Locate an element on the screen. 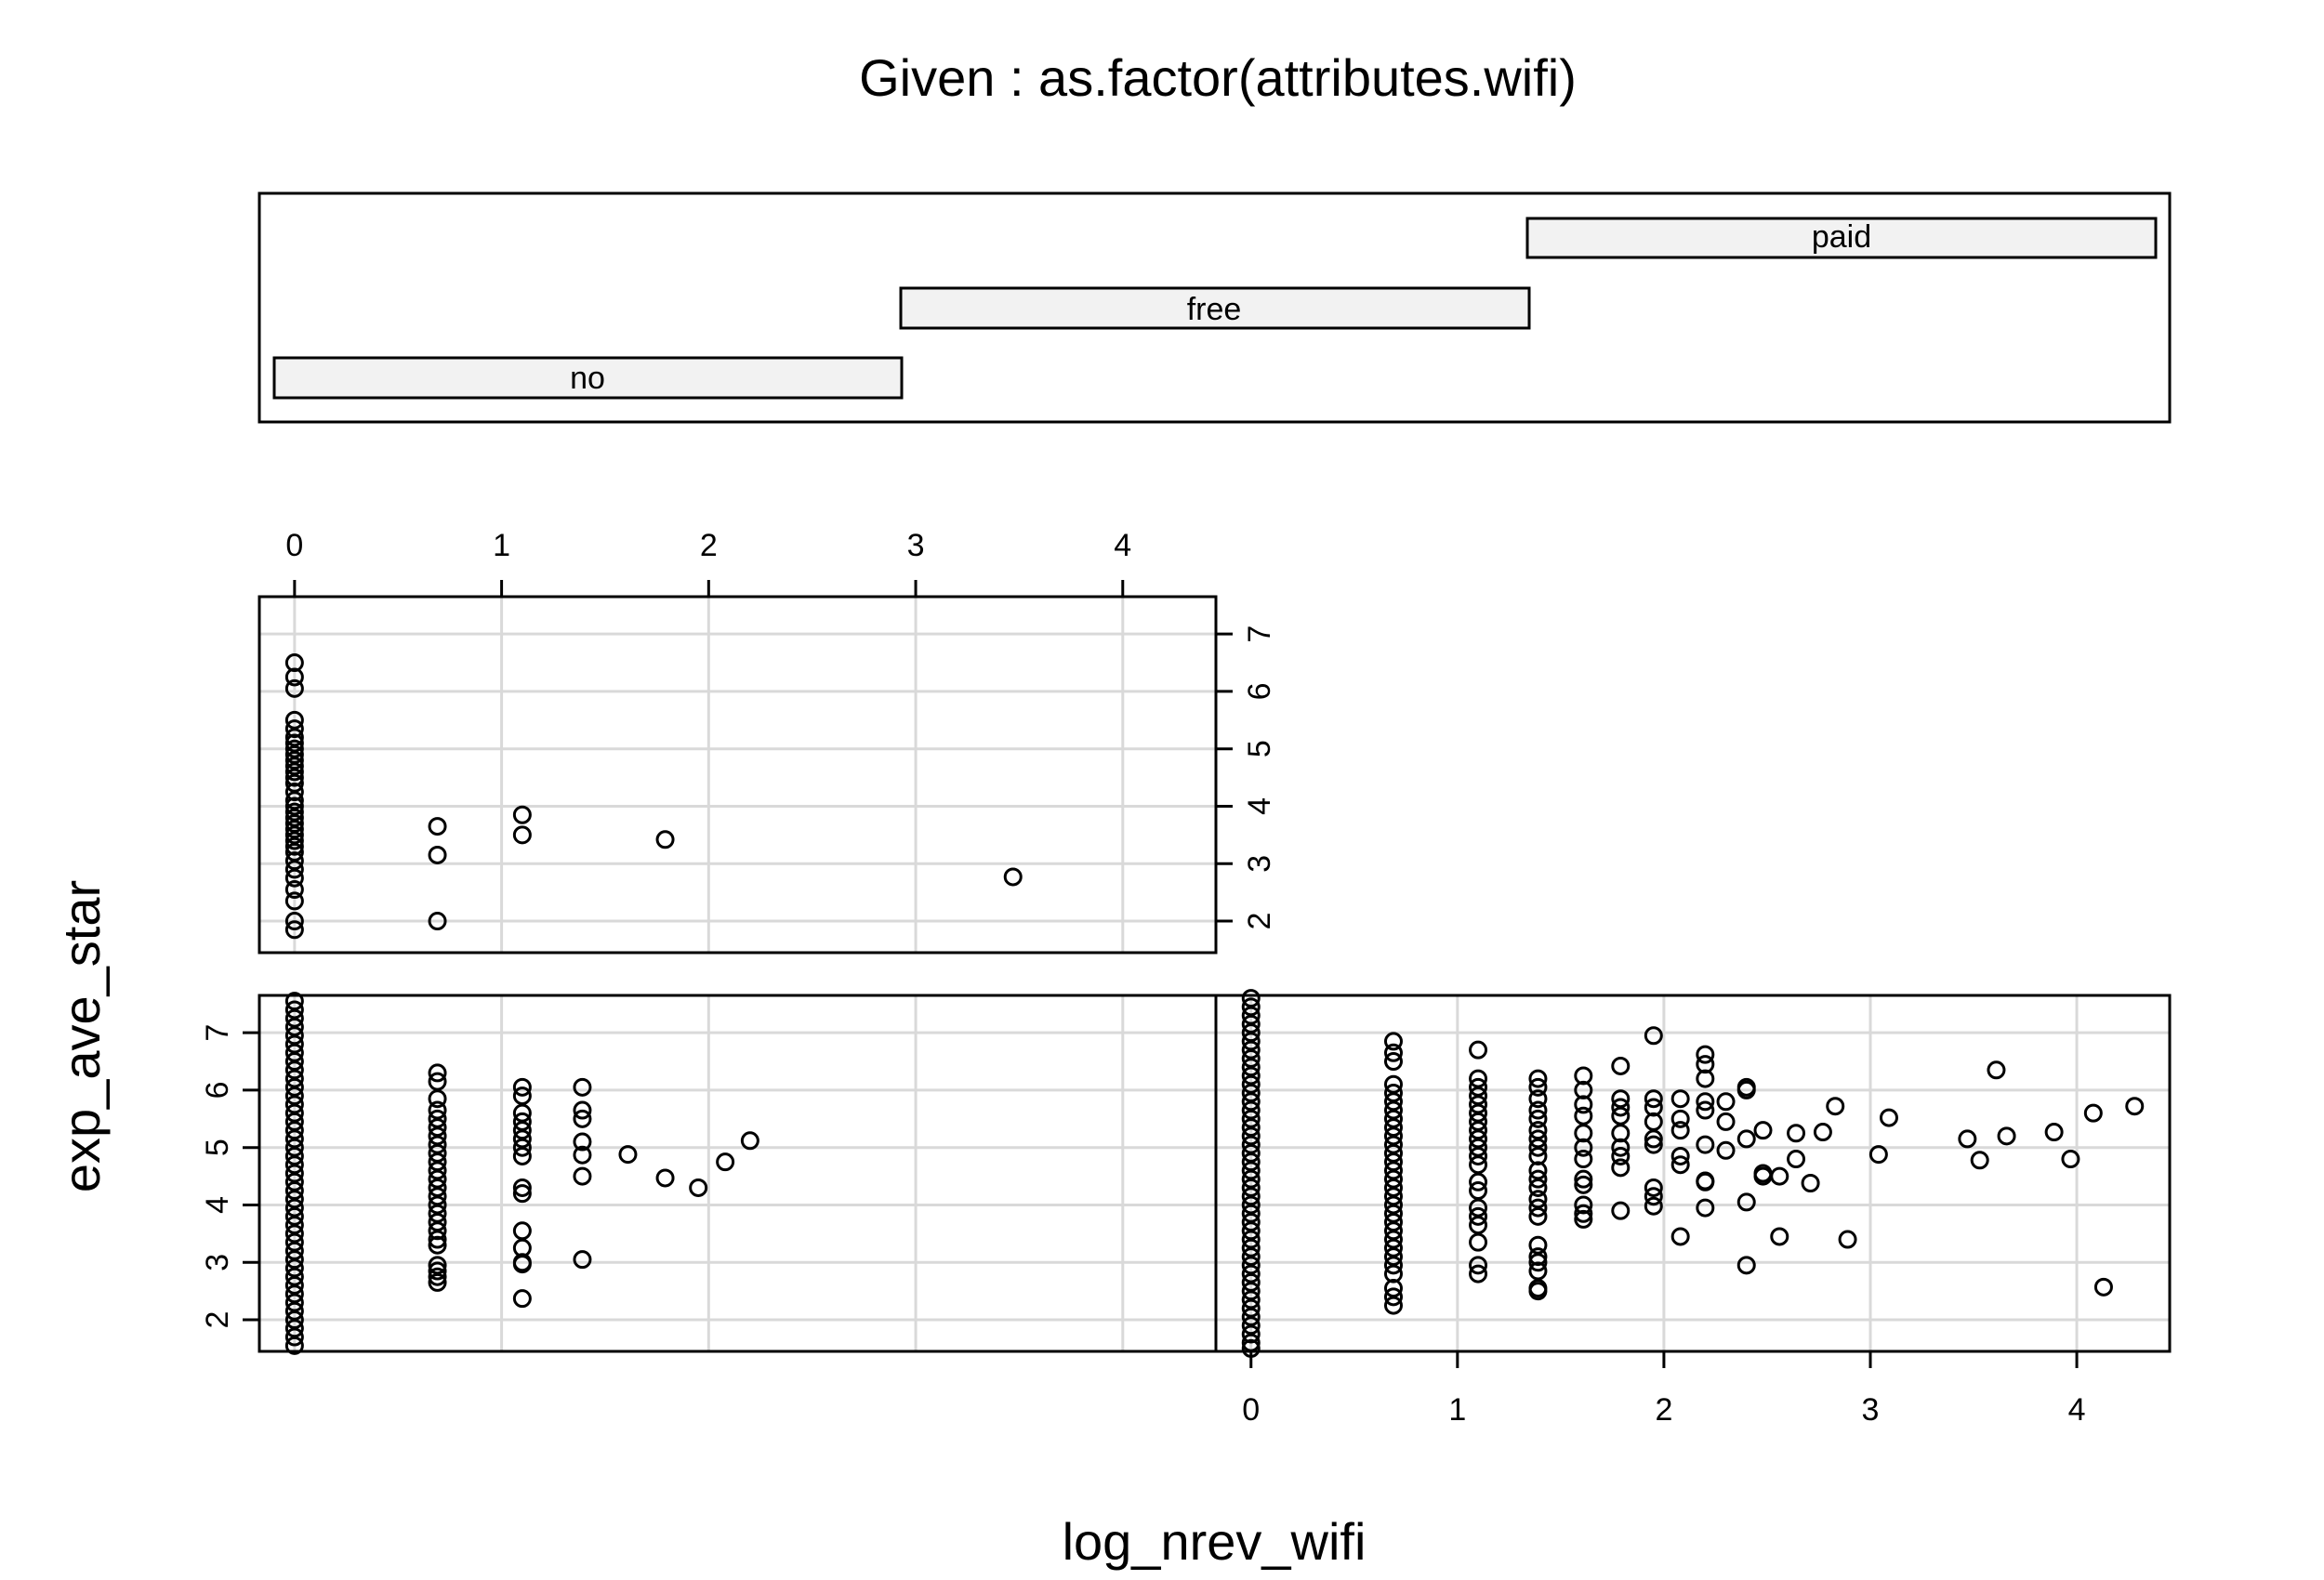 The width and height of the screenshot is (2324, 1580). given-bar-paid is located at coordinates (1841, 238).